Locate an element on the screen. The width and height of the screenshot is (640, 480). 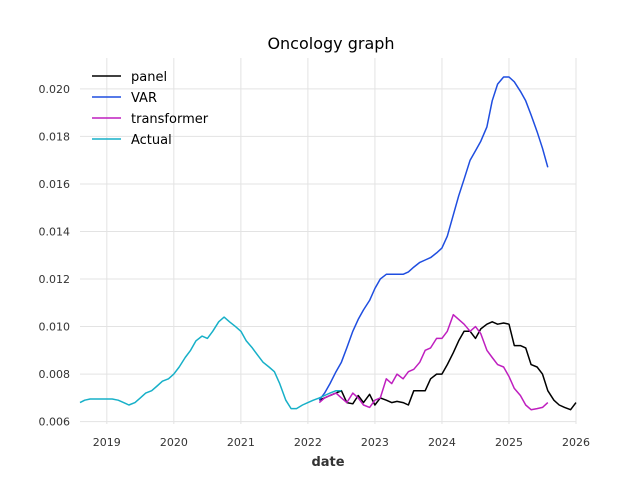
legend-label-var: VAR is located at coordinates (144, 98).